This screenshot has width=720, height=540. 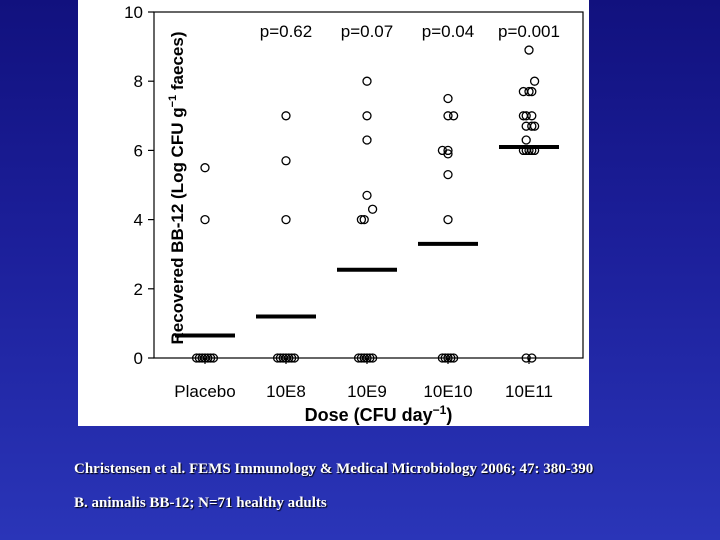 What do you see at coordinates (133, 12) in the screenshot?
I see `y-tick-label: 10` at bounding box center [133, 12].